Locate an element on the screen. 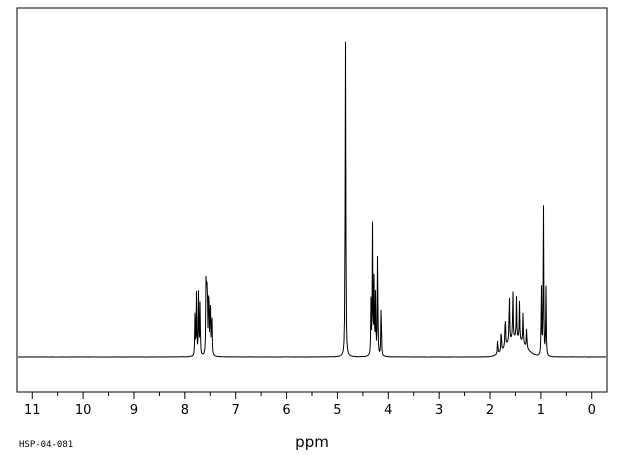 The height and width of the screenshot is (455, 620). x-tick-label: 1 is located at coordinates (541, 410).